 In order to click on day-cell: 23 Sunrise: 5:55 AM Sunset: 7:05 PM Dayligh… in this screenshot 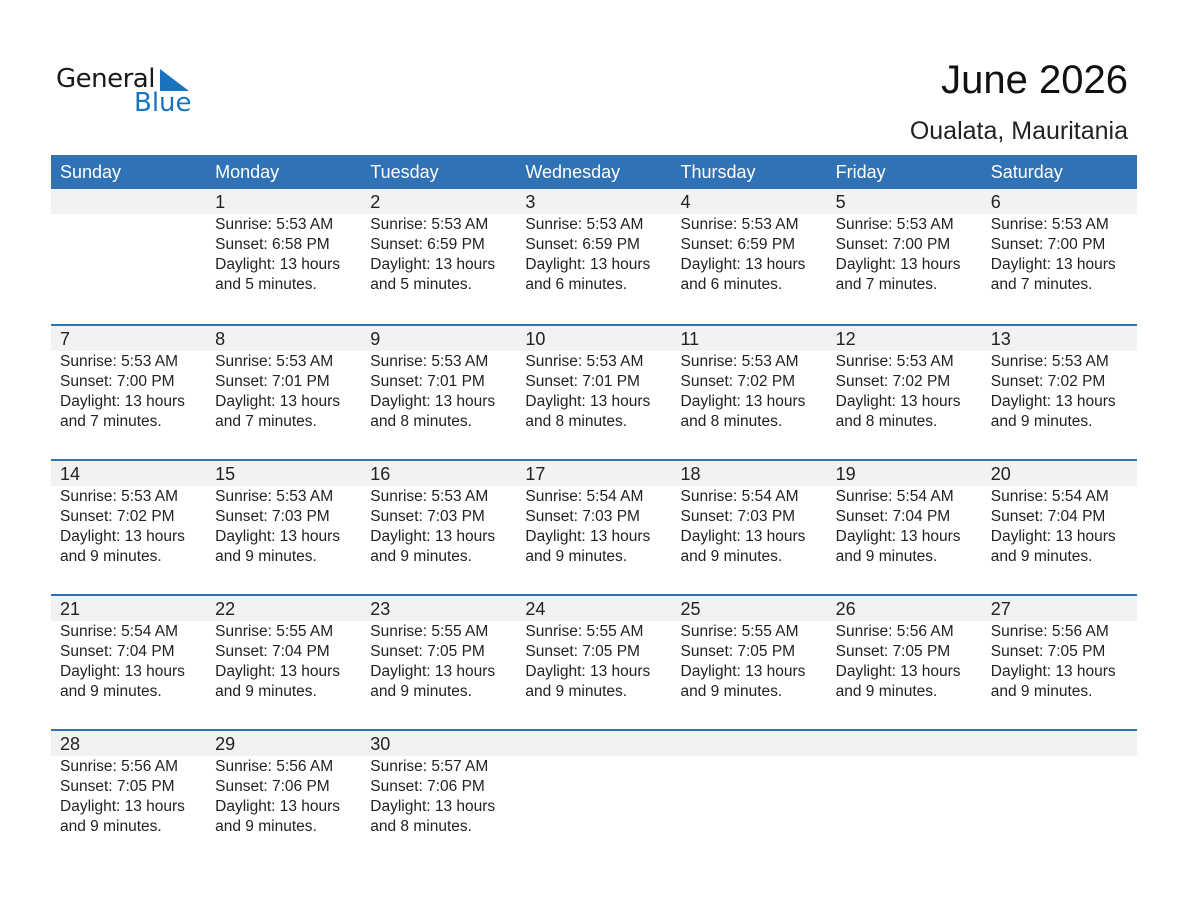, I will do `click(438, 649)`.